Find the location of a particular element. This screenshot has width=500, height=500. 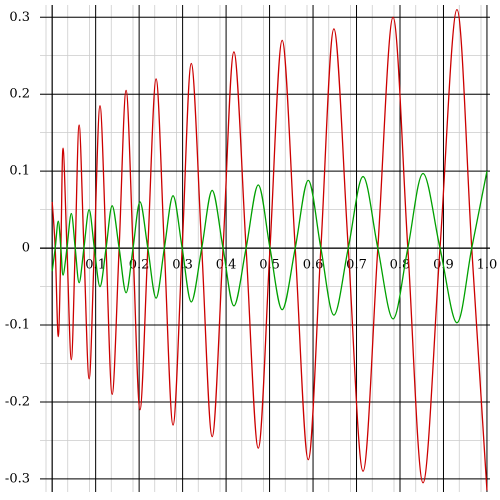

x-tick-label: 0.6 is located at coordinates (313, 265).